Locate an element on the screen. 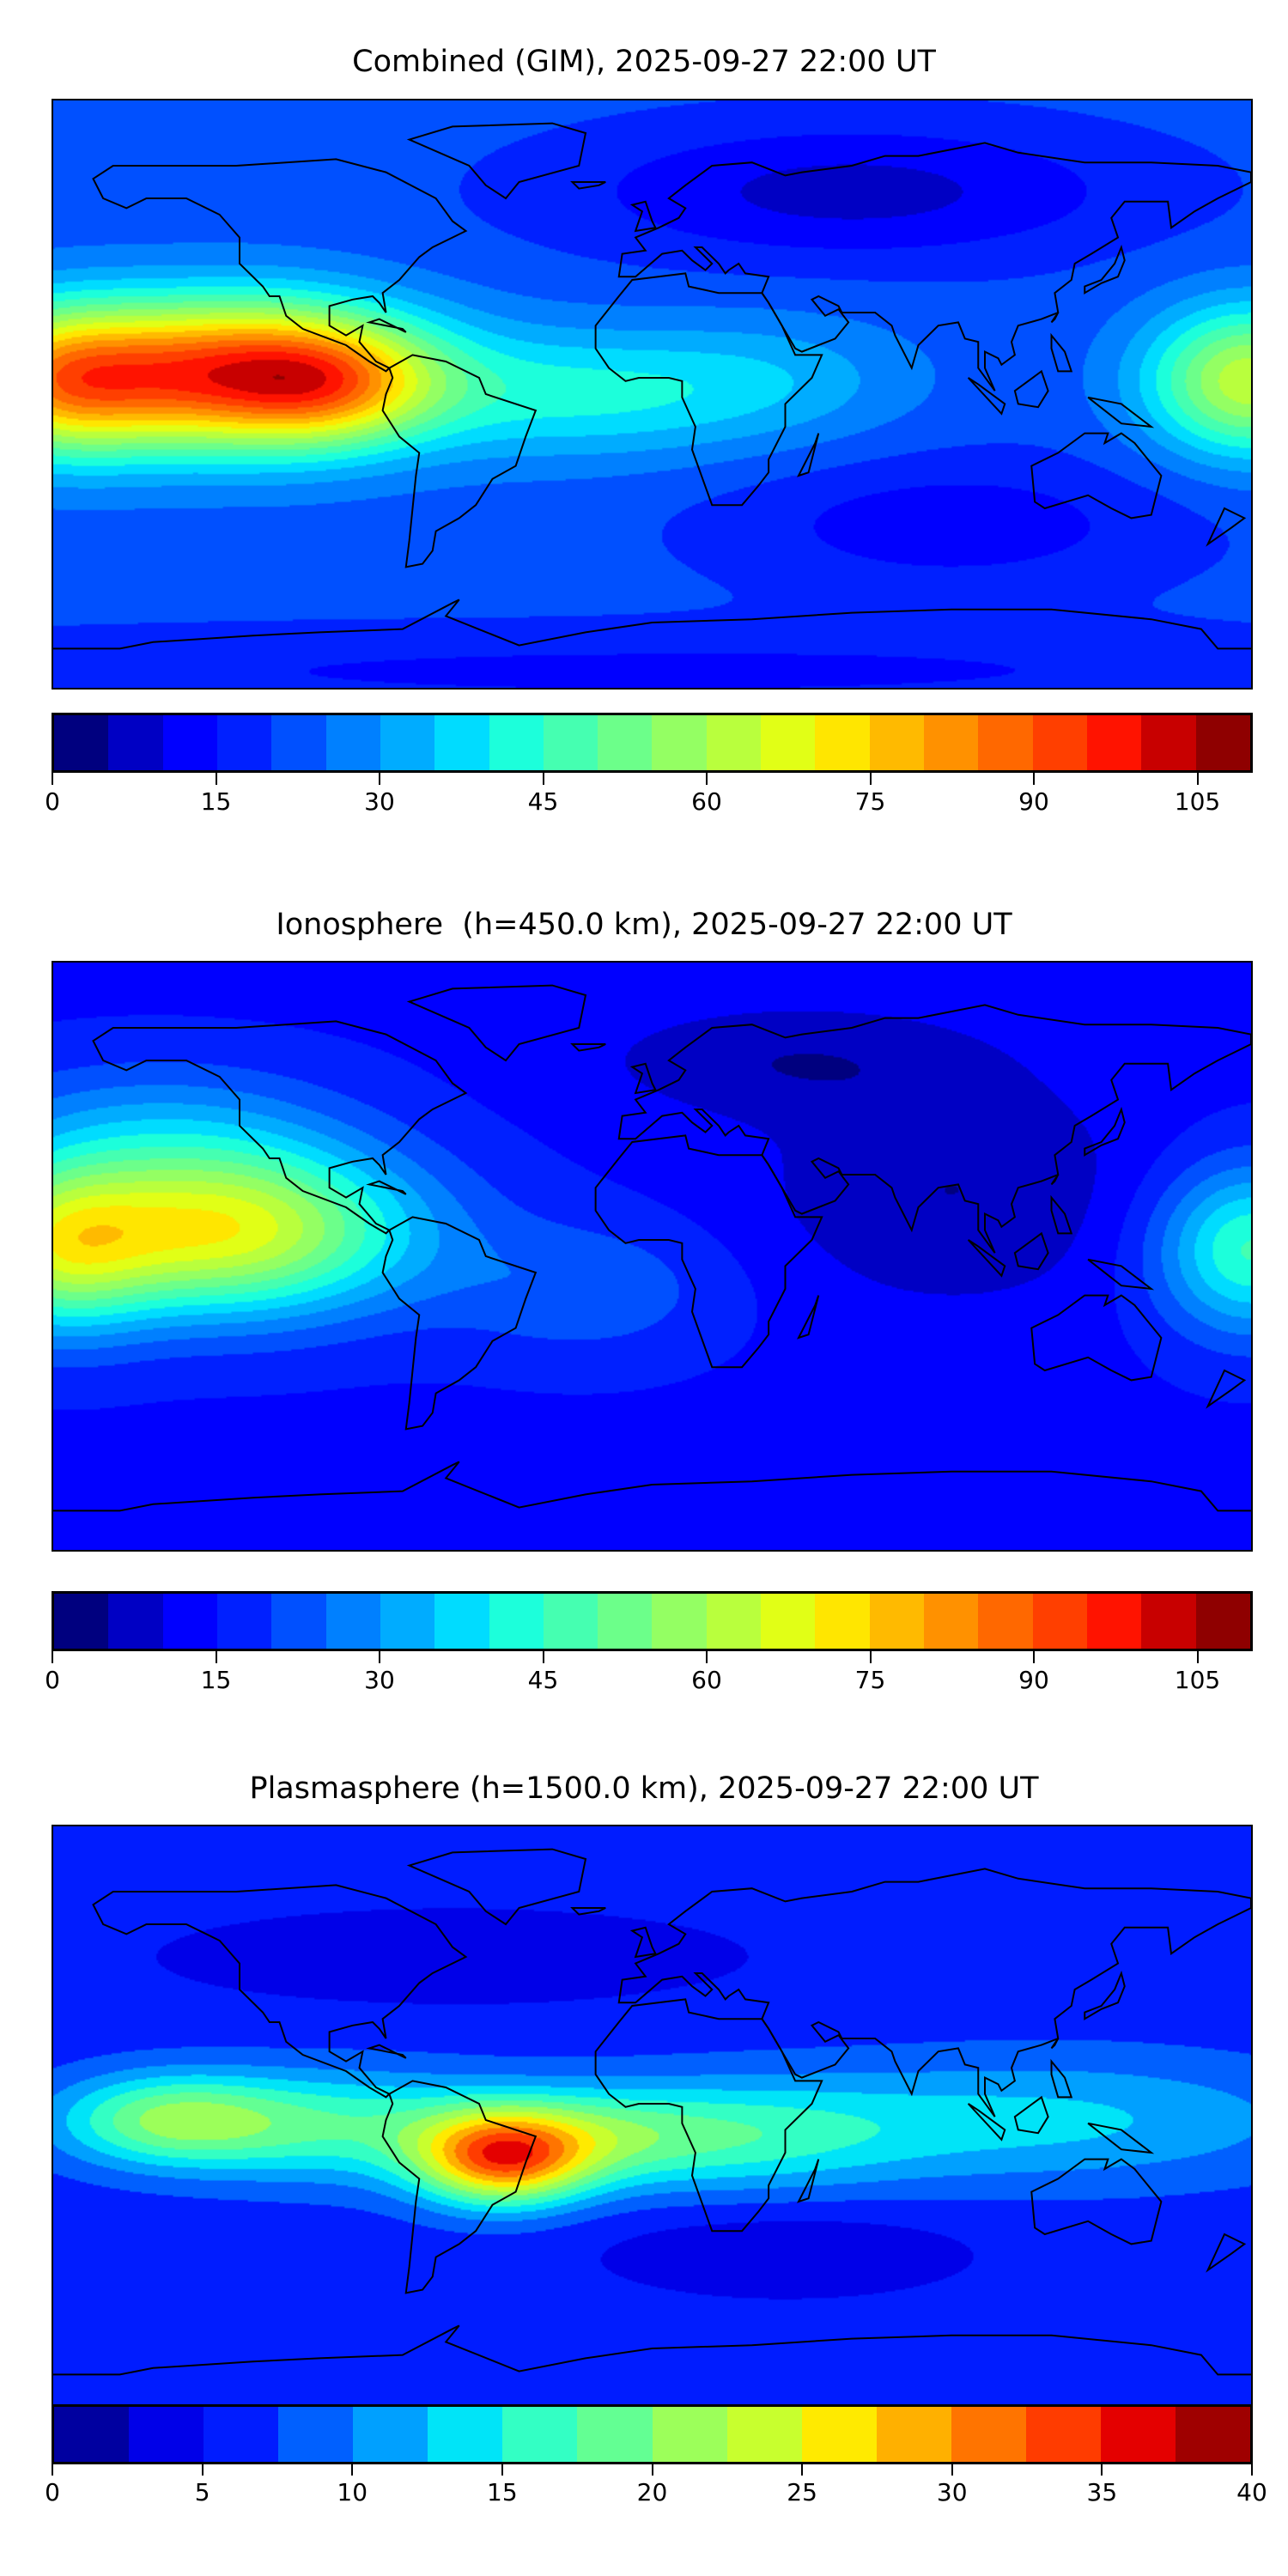  colorbar-tick-label: 0 is located at coordinates (52, 2492).